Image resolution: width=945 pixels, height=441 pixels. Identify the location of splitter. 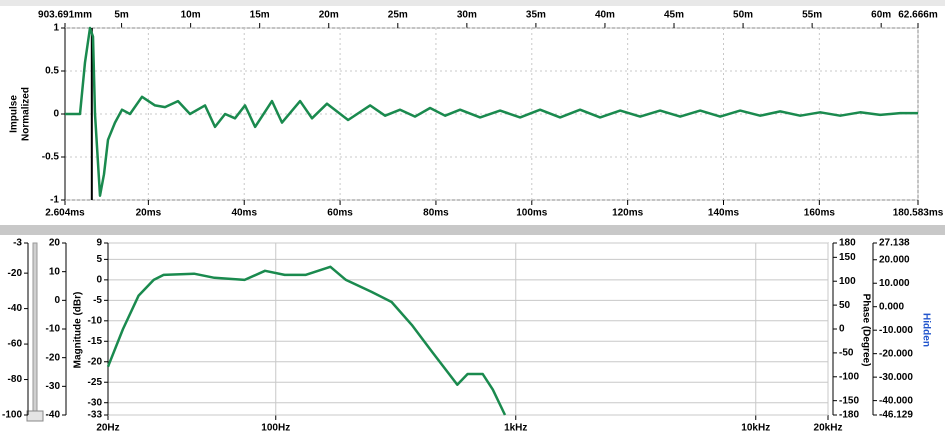
(472, 230).